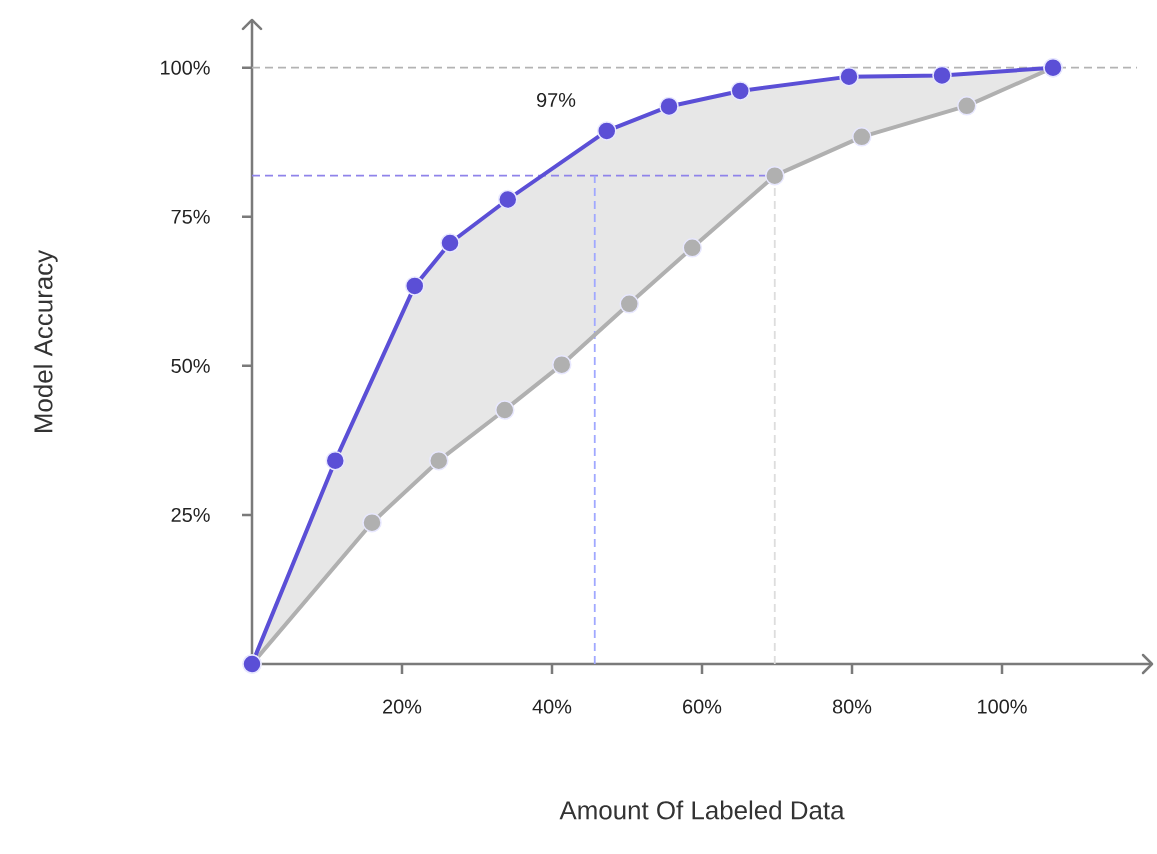 The image size is (1157, 854). I want to click on x-tick-label: 100%, so click(1002, 706).